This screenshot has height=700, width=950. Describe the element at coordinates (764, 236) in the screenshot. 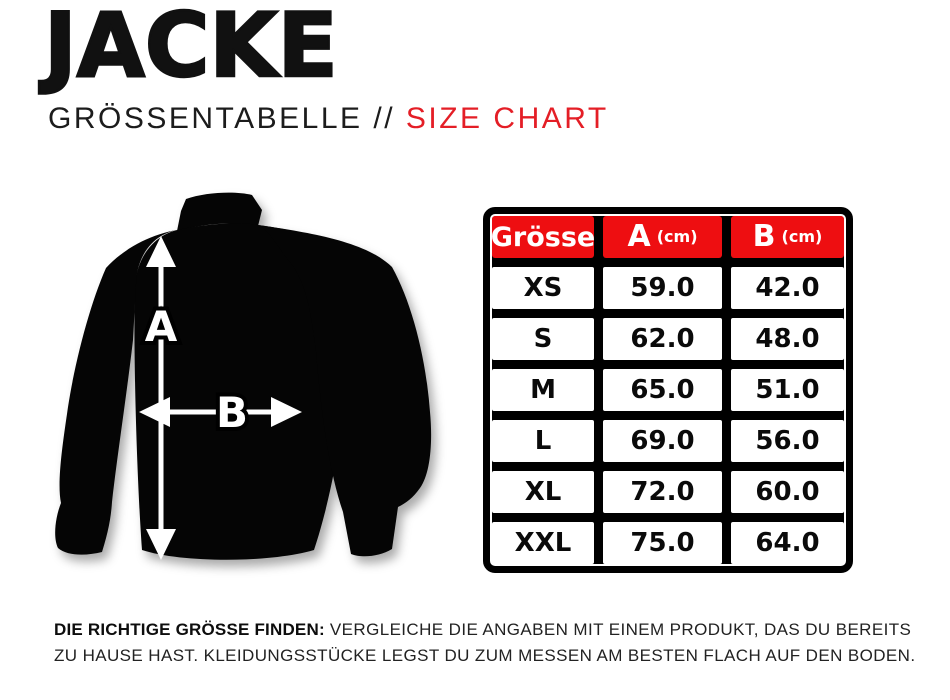

I see `column-header-b-letter: B` at that location.